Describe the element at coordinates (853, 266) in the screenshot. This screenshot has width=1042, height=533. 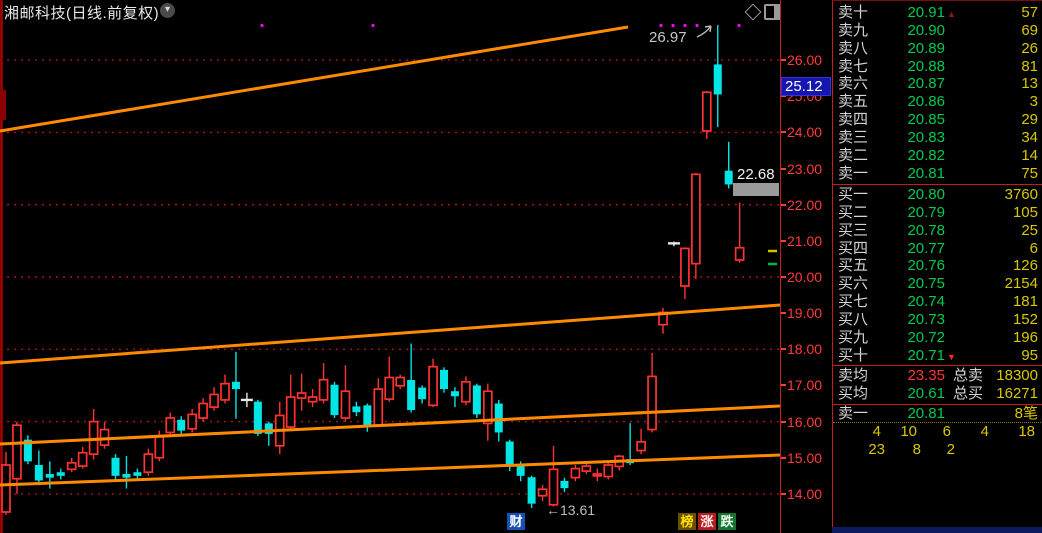
I see `ob-level-label: 买五` at that location.